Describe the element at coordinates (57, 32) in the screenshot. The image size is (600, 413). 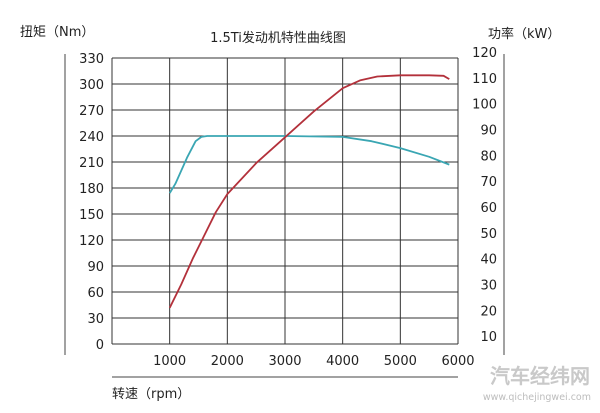
I see `y-left-axis-label: 扭矩（Nm）` at that location.